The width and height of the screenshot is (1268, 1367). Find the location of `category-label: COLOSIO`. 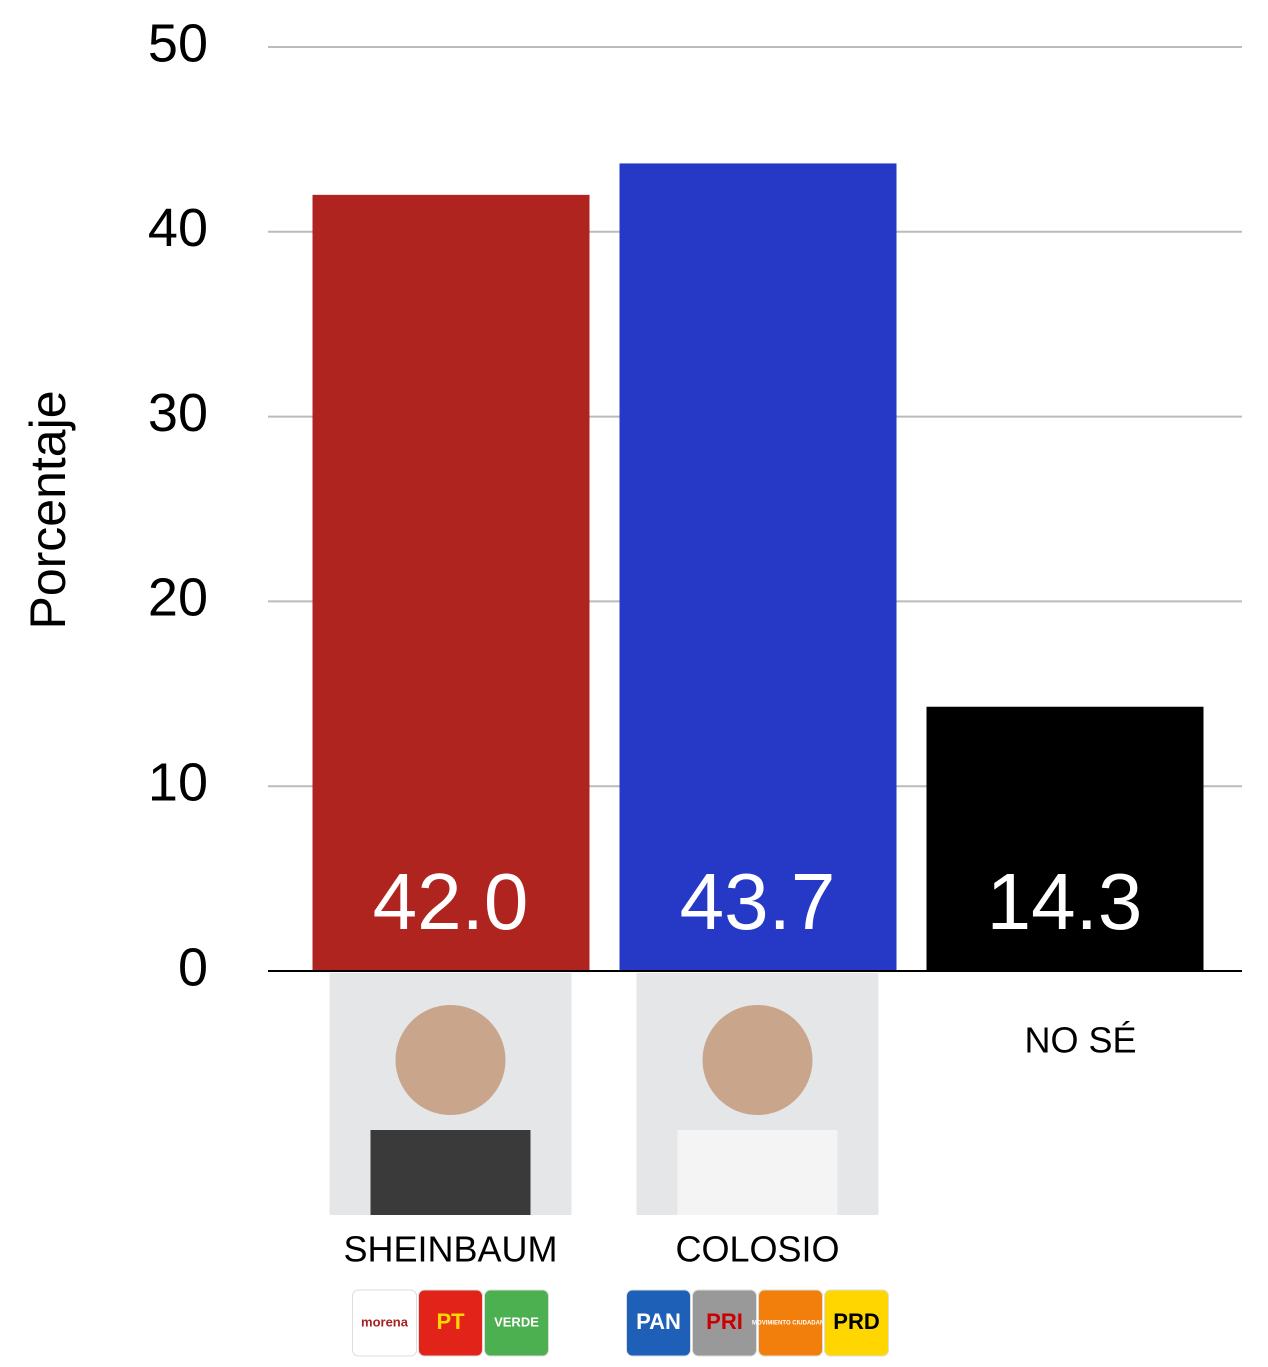

category-label: COLOSIO is located at coordinates (757, 1249).